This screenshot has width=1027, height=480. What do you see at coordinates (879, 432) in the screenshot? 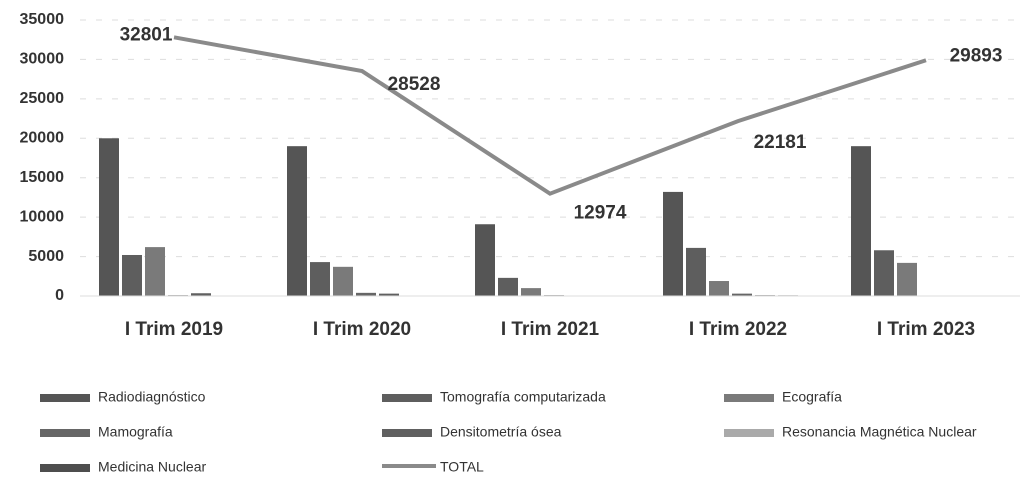
I see `legend-label: Resonancia Magnética Nuclear` at bounding box center [879, 432].